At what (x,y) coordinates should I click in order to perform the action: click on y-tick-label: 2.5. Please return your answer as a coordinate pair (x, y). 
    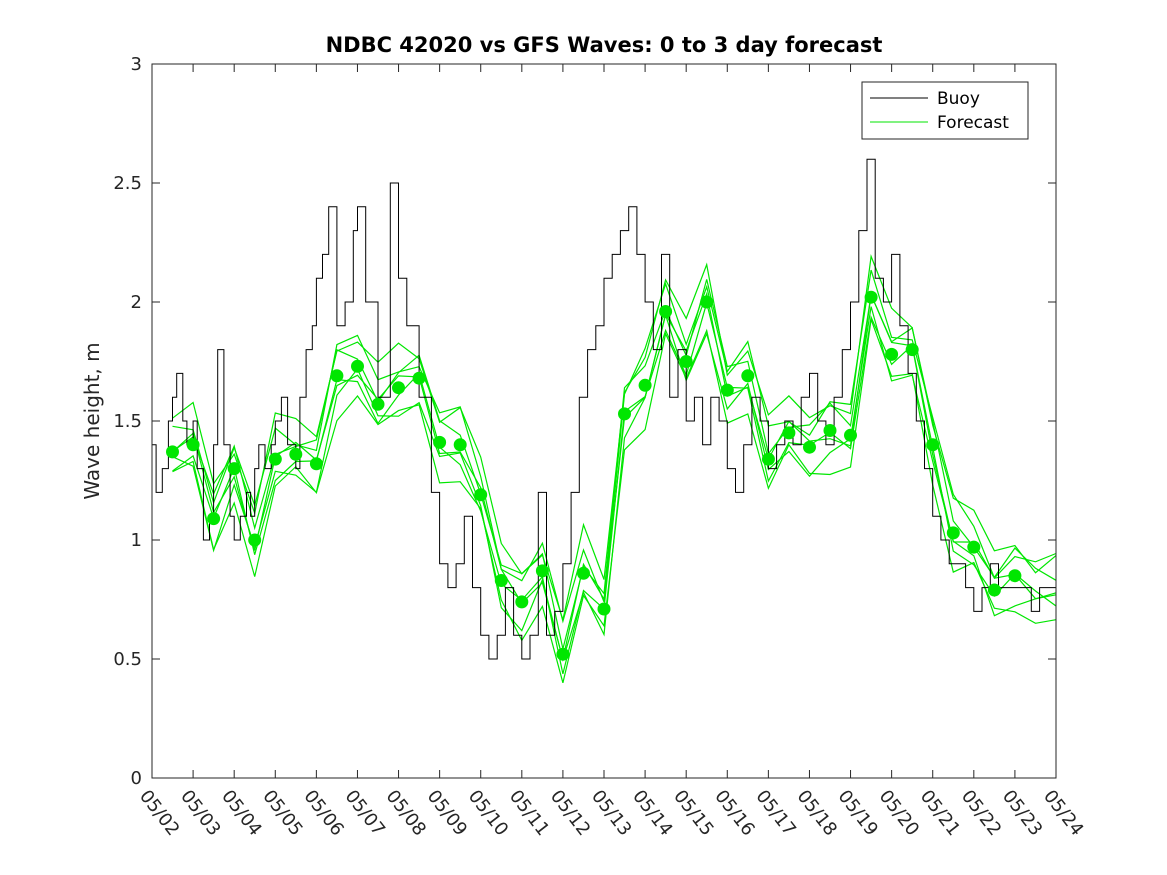
    Looking at the image, I should click on (127, 183).